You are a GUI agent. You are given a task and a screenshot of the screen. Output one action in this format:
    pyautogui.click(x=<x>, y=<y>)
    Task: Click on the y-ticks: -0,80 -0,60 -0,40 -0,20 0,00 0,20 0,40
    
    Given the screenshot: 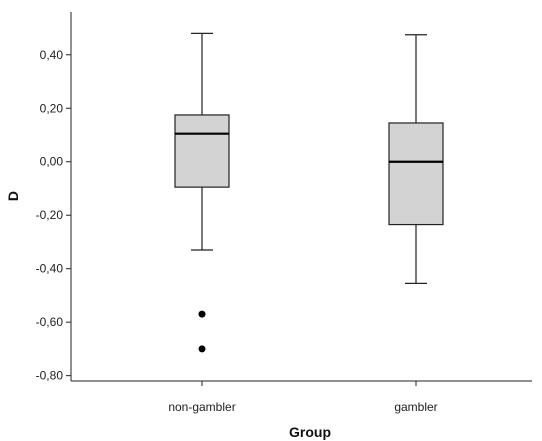 What is the action you would take?
    pyautogui.click(x=53, y=215)
    